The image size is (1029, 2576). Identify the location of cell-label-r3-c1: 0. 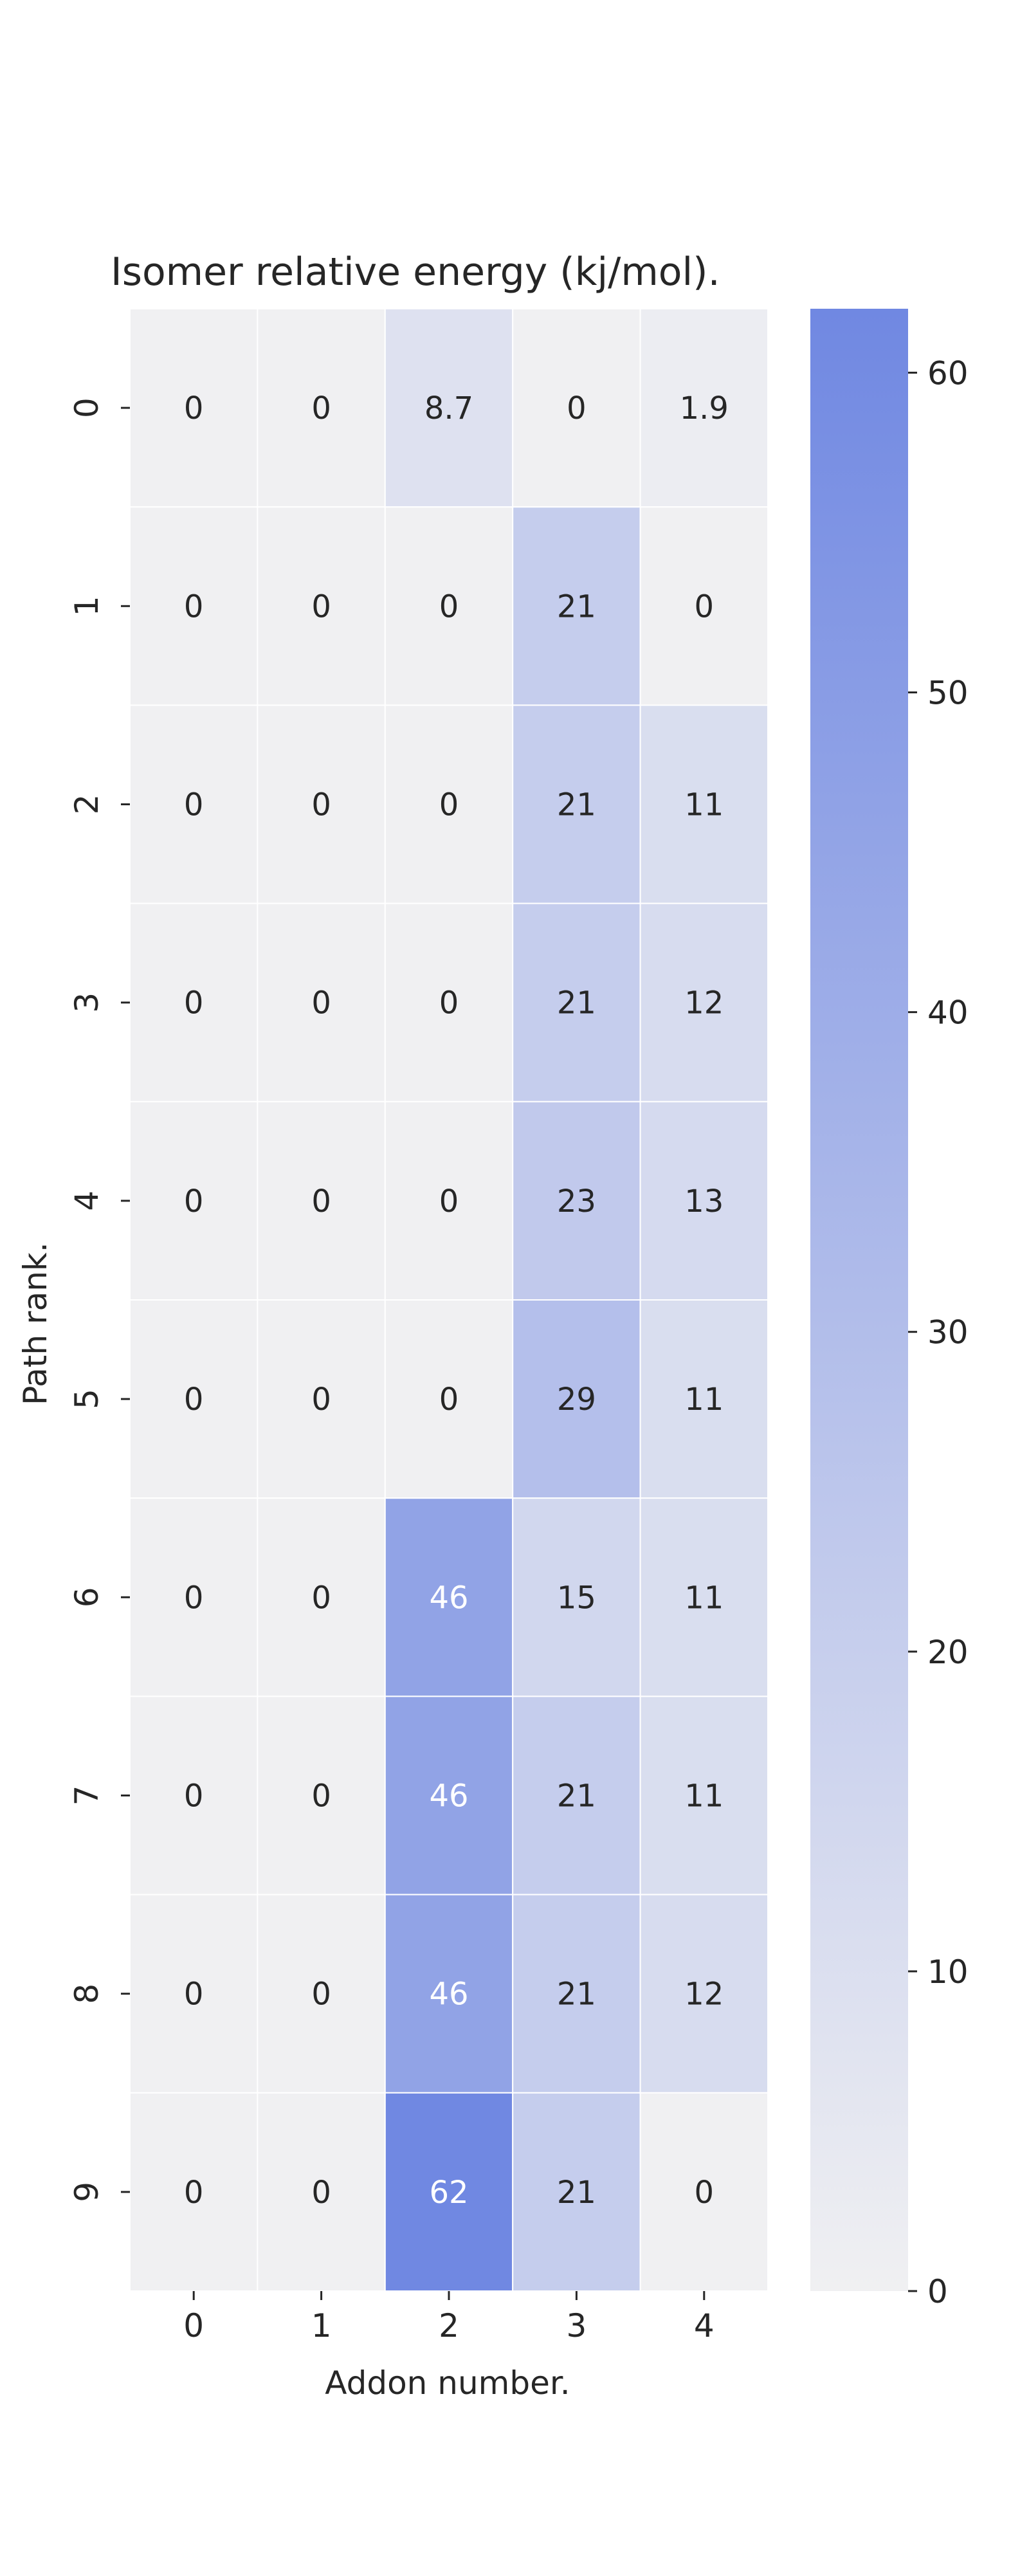
(321, 1003).